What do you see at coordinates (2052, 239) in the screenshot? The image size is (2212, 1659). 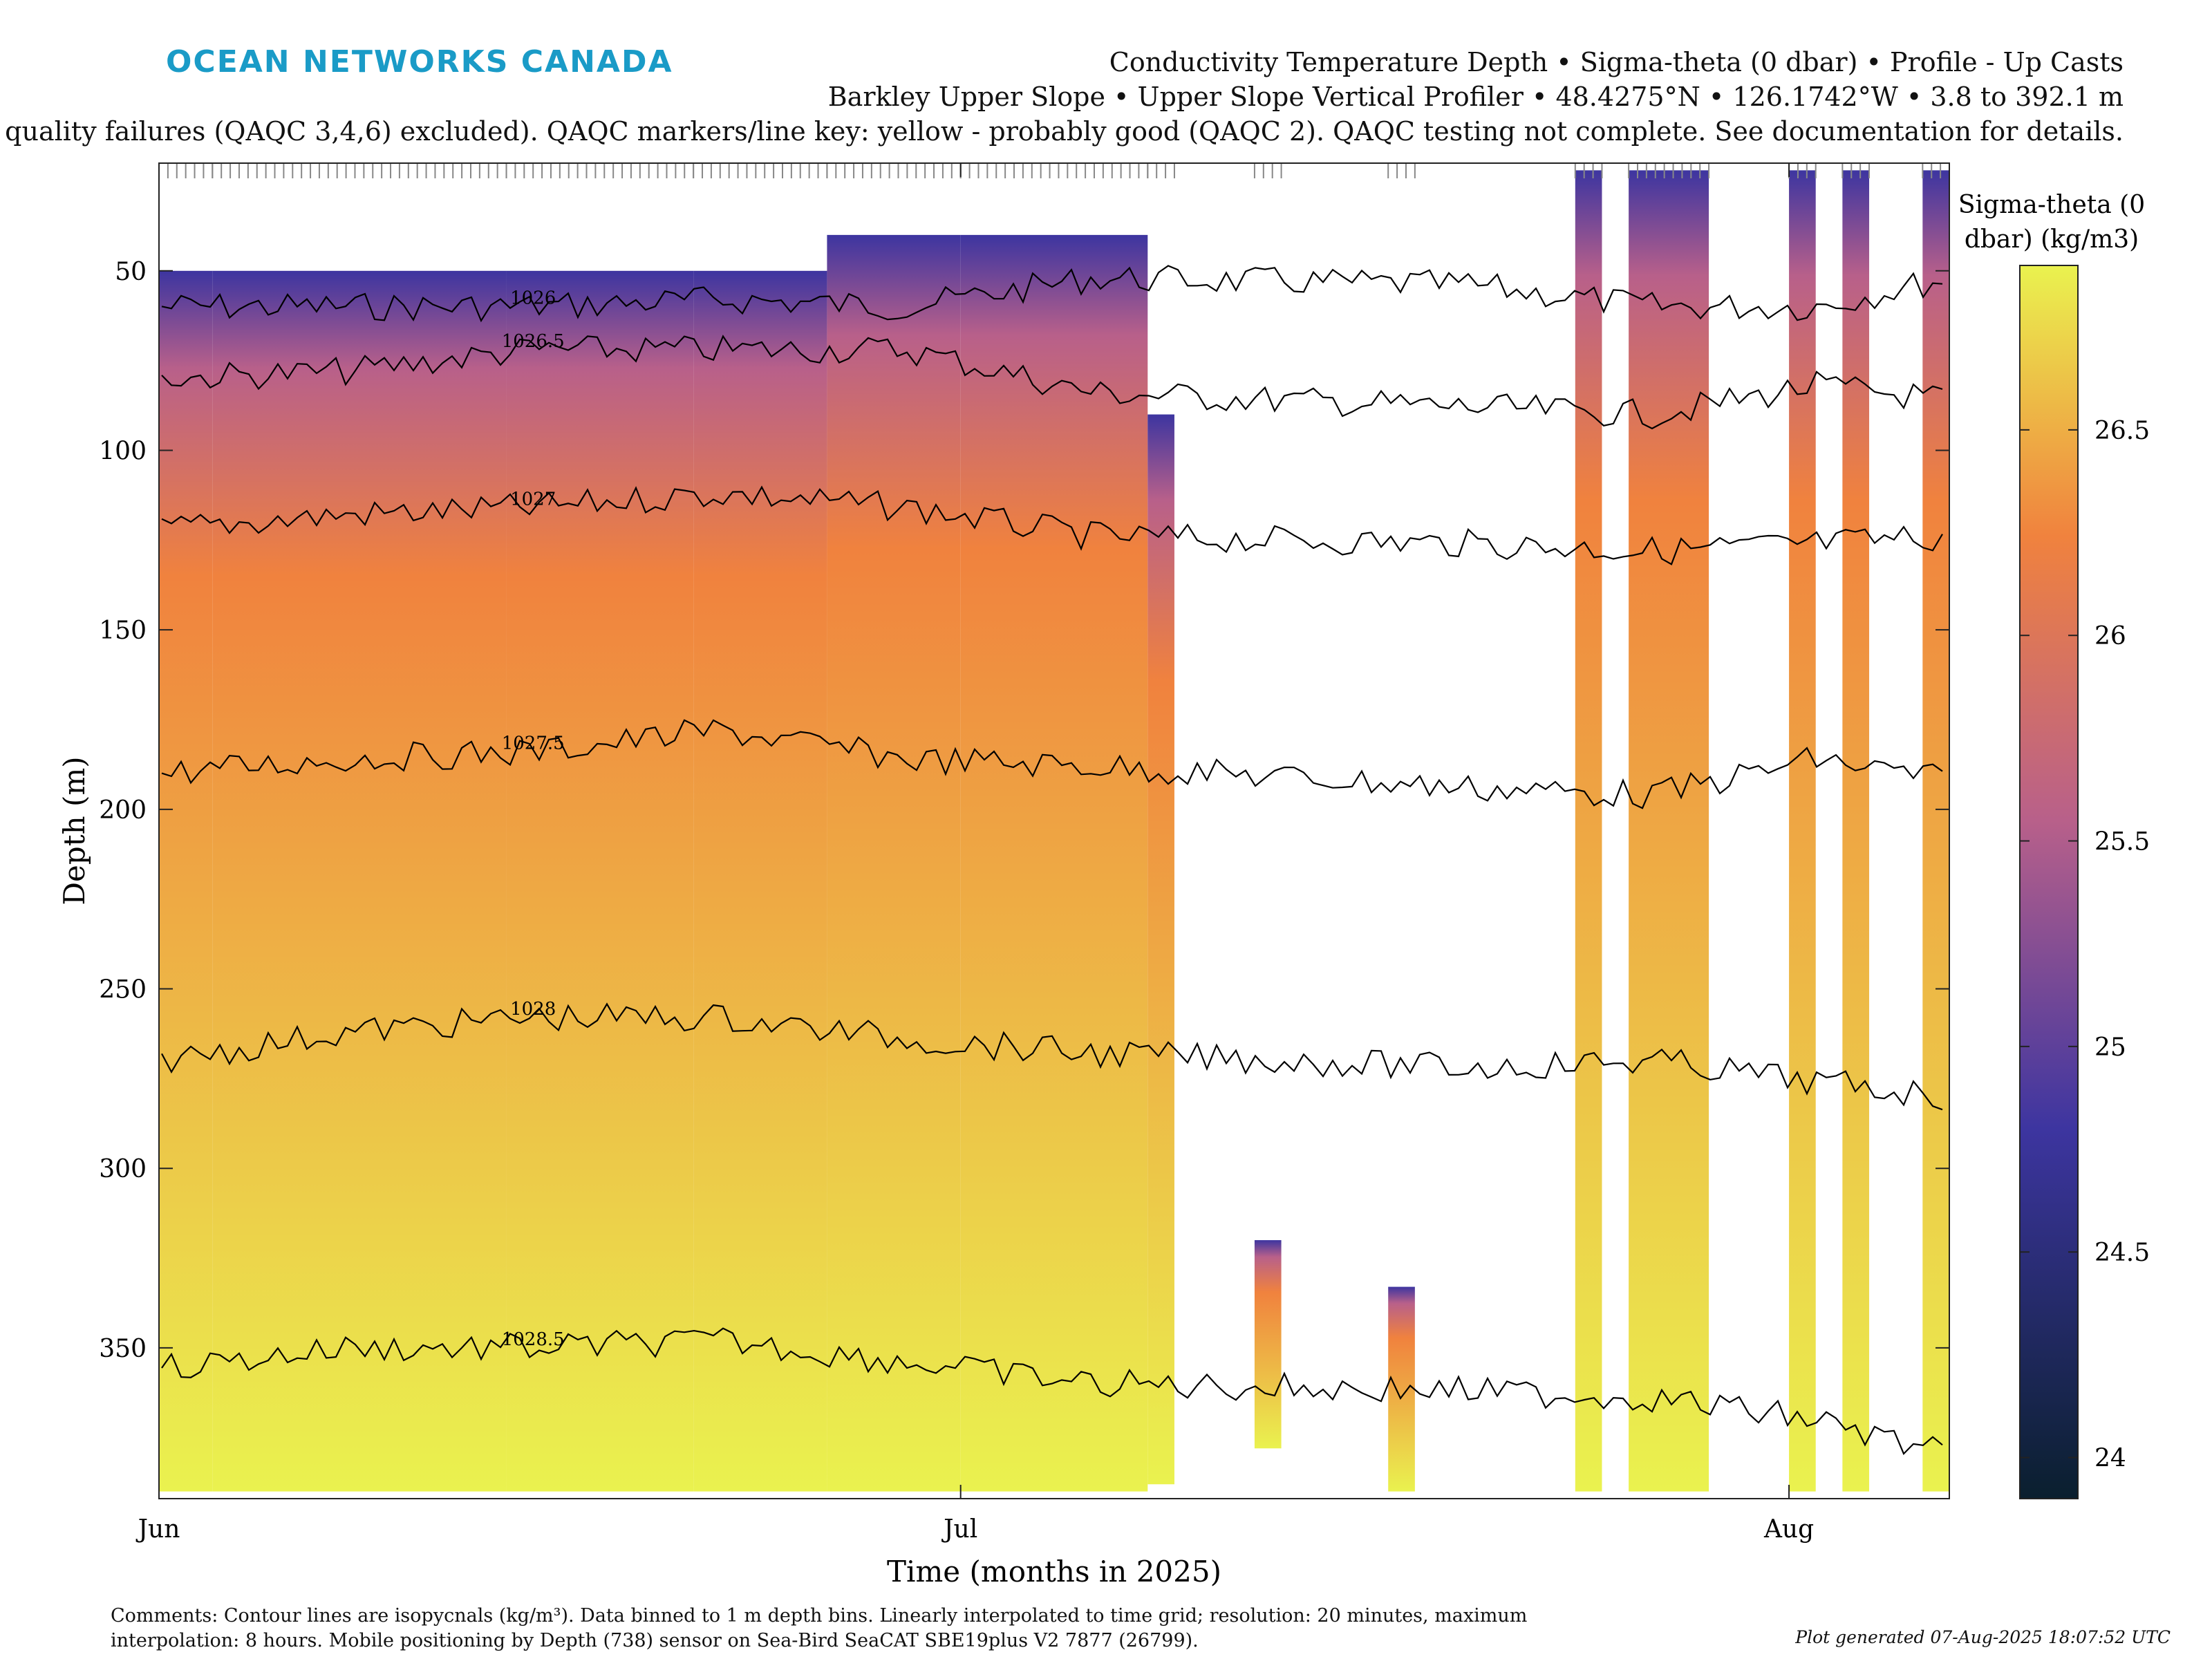 I see `colorbar-label-line-2: dbar) (kg/m3)` at bounding box center [2052, 239].